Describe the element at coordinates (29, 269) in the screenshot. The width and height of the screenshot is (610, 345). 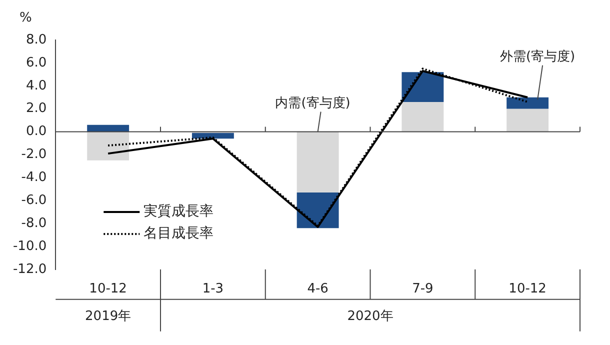
I see `y-tick-label: -12.0` at that location.